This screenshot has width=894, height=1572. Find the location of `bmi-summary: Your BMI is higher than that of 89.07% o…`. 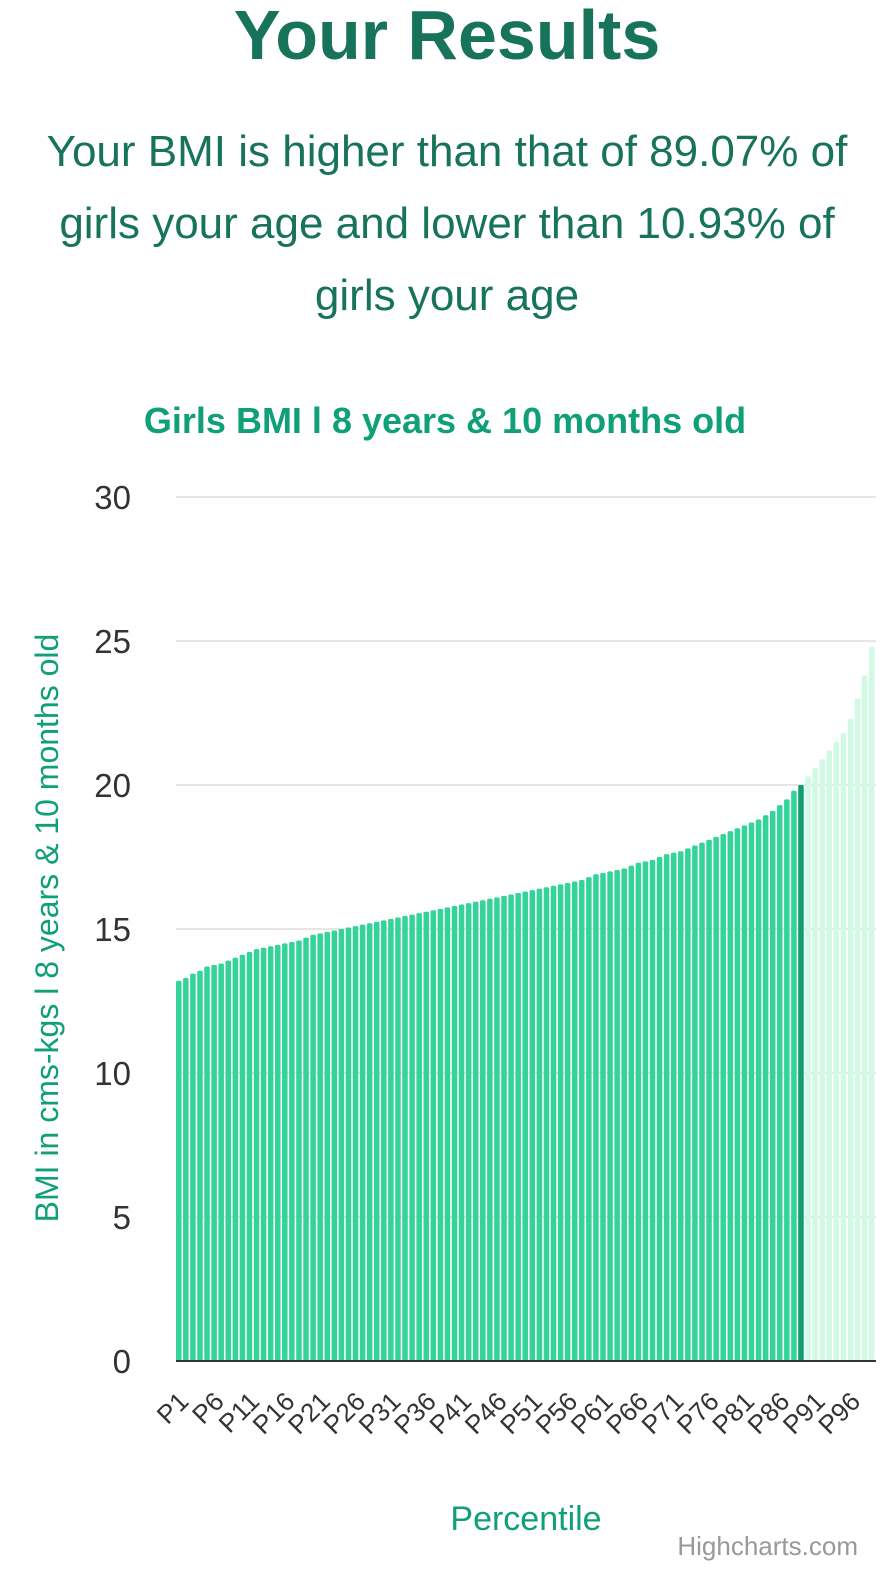

bmi-summary: Your BMI is higher than that of 89.07% o… is located at coordinates (447, 224).